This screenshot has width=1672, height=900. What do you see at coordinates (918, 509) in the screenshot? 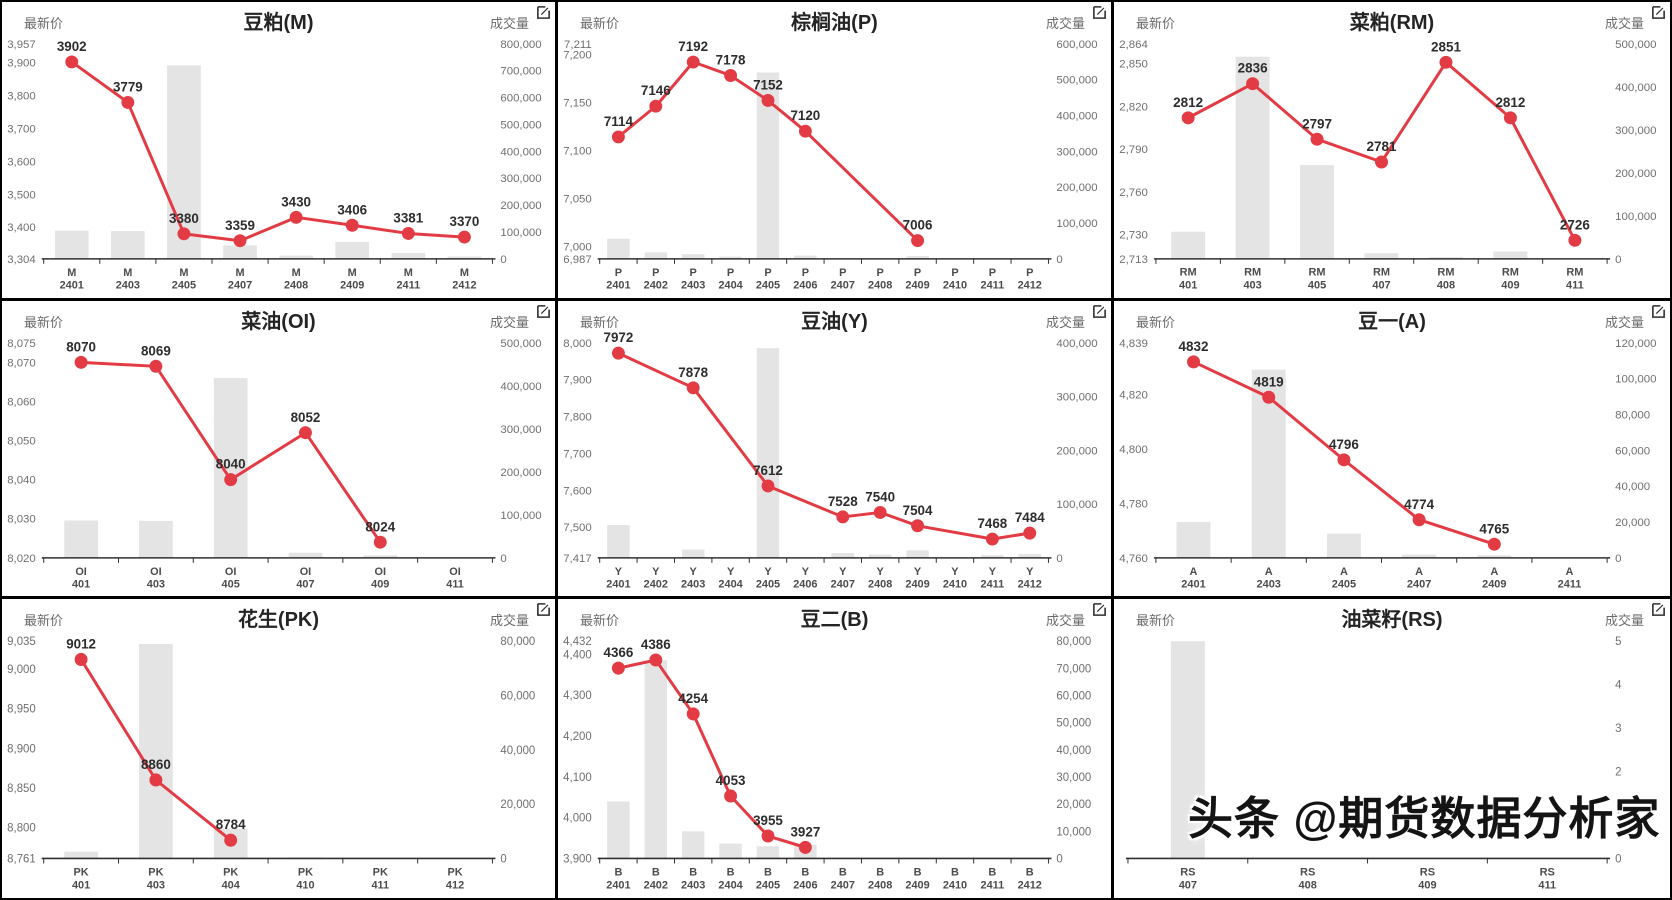
I see `price-data-label: 7504` at bounding box center [918, 509].